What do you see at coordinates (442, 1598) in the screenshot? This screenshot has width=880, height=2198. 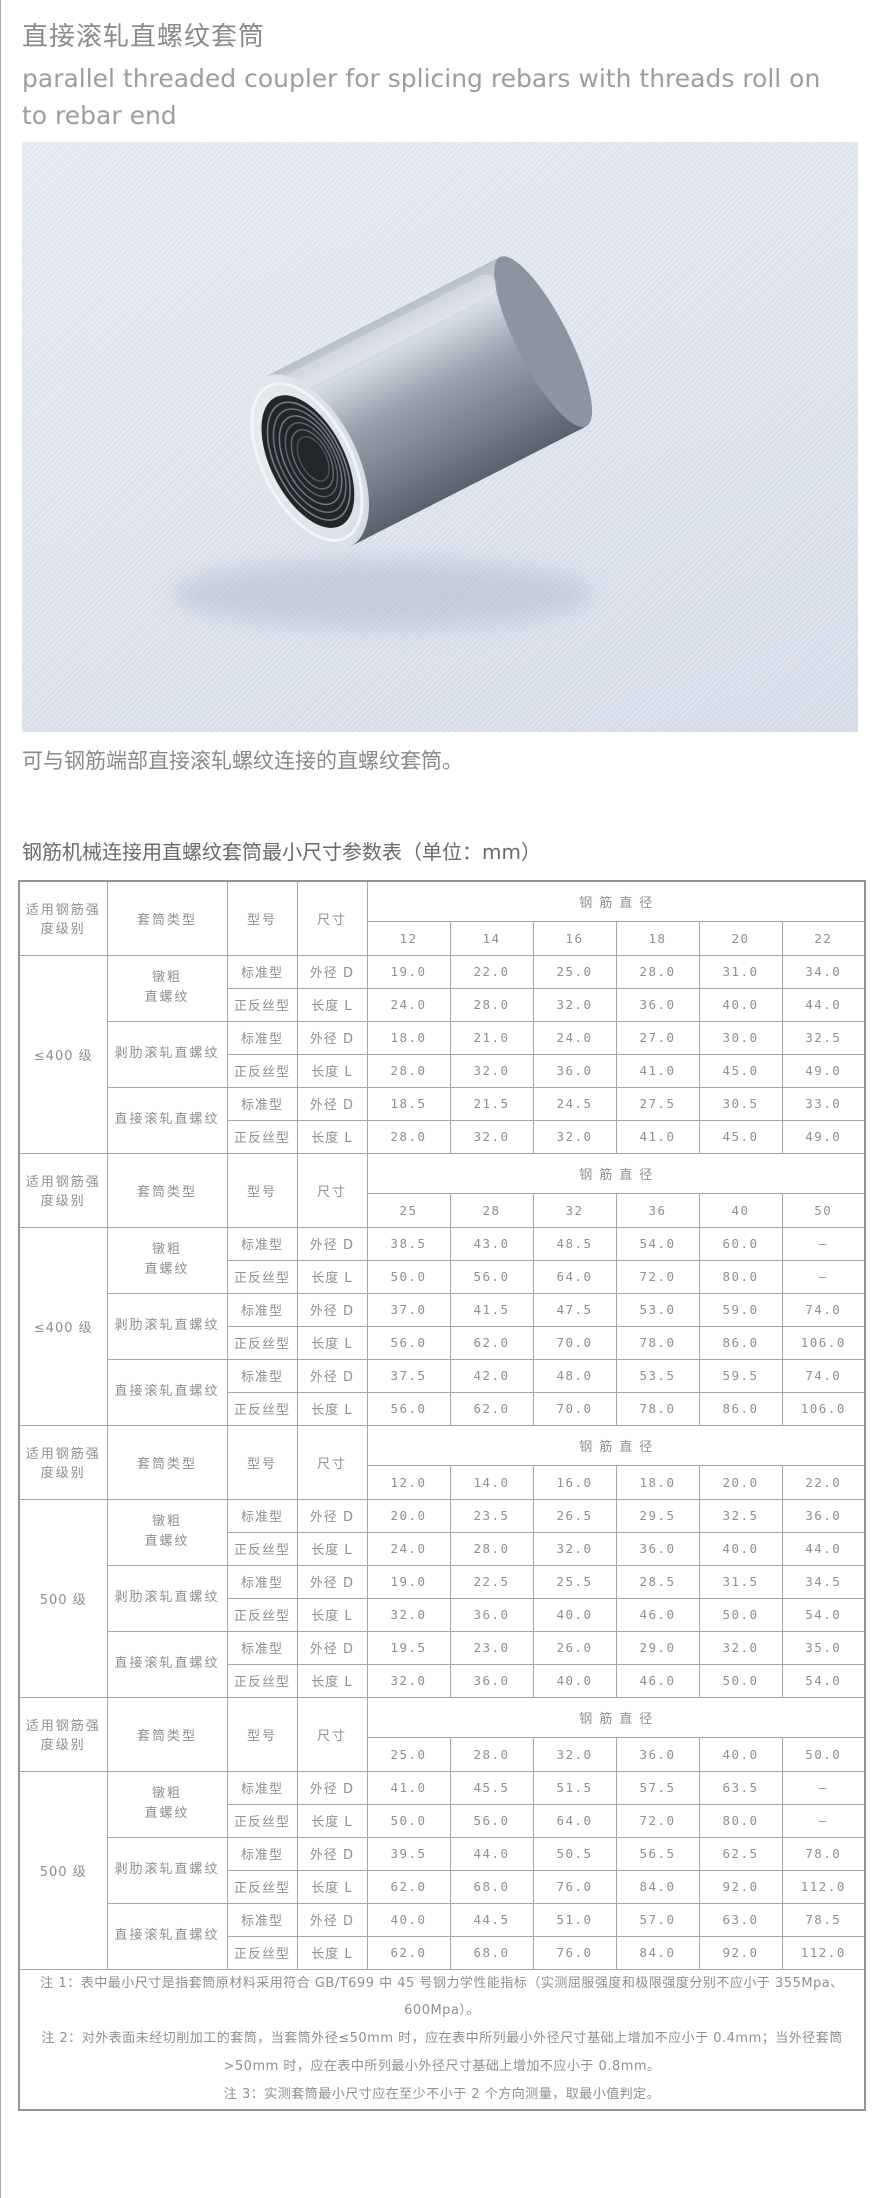 I see `table-row: 剥肋滚轧直螺纹 标准型 外径 D 19.0 22.5 25.5 28.5 31.5 34.5` at bounding box center [442, 1598].